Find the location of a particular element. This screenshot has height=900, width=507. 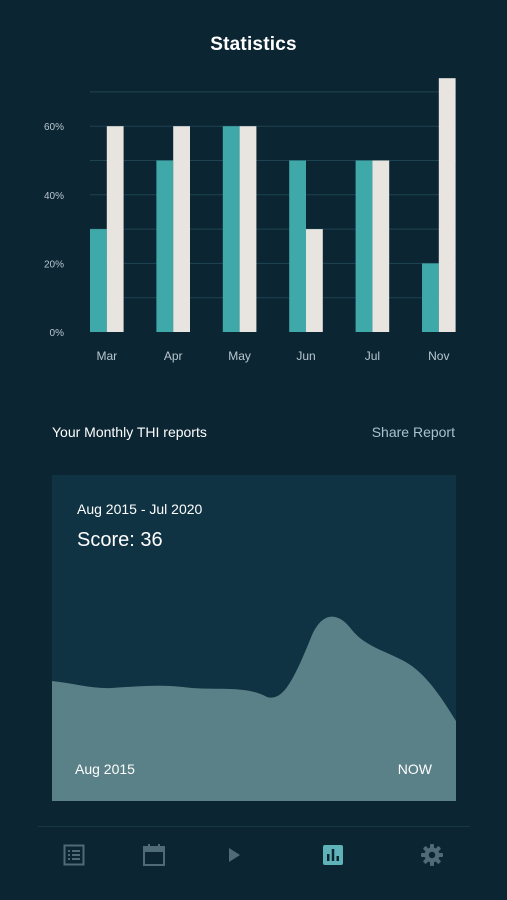

list-icon is located at coordinates (74, 855).